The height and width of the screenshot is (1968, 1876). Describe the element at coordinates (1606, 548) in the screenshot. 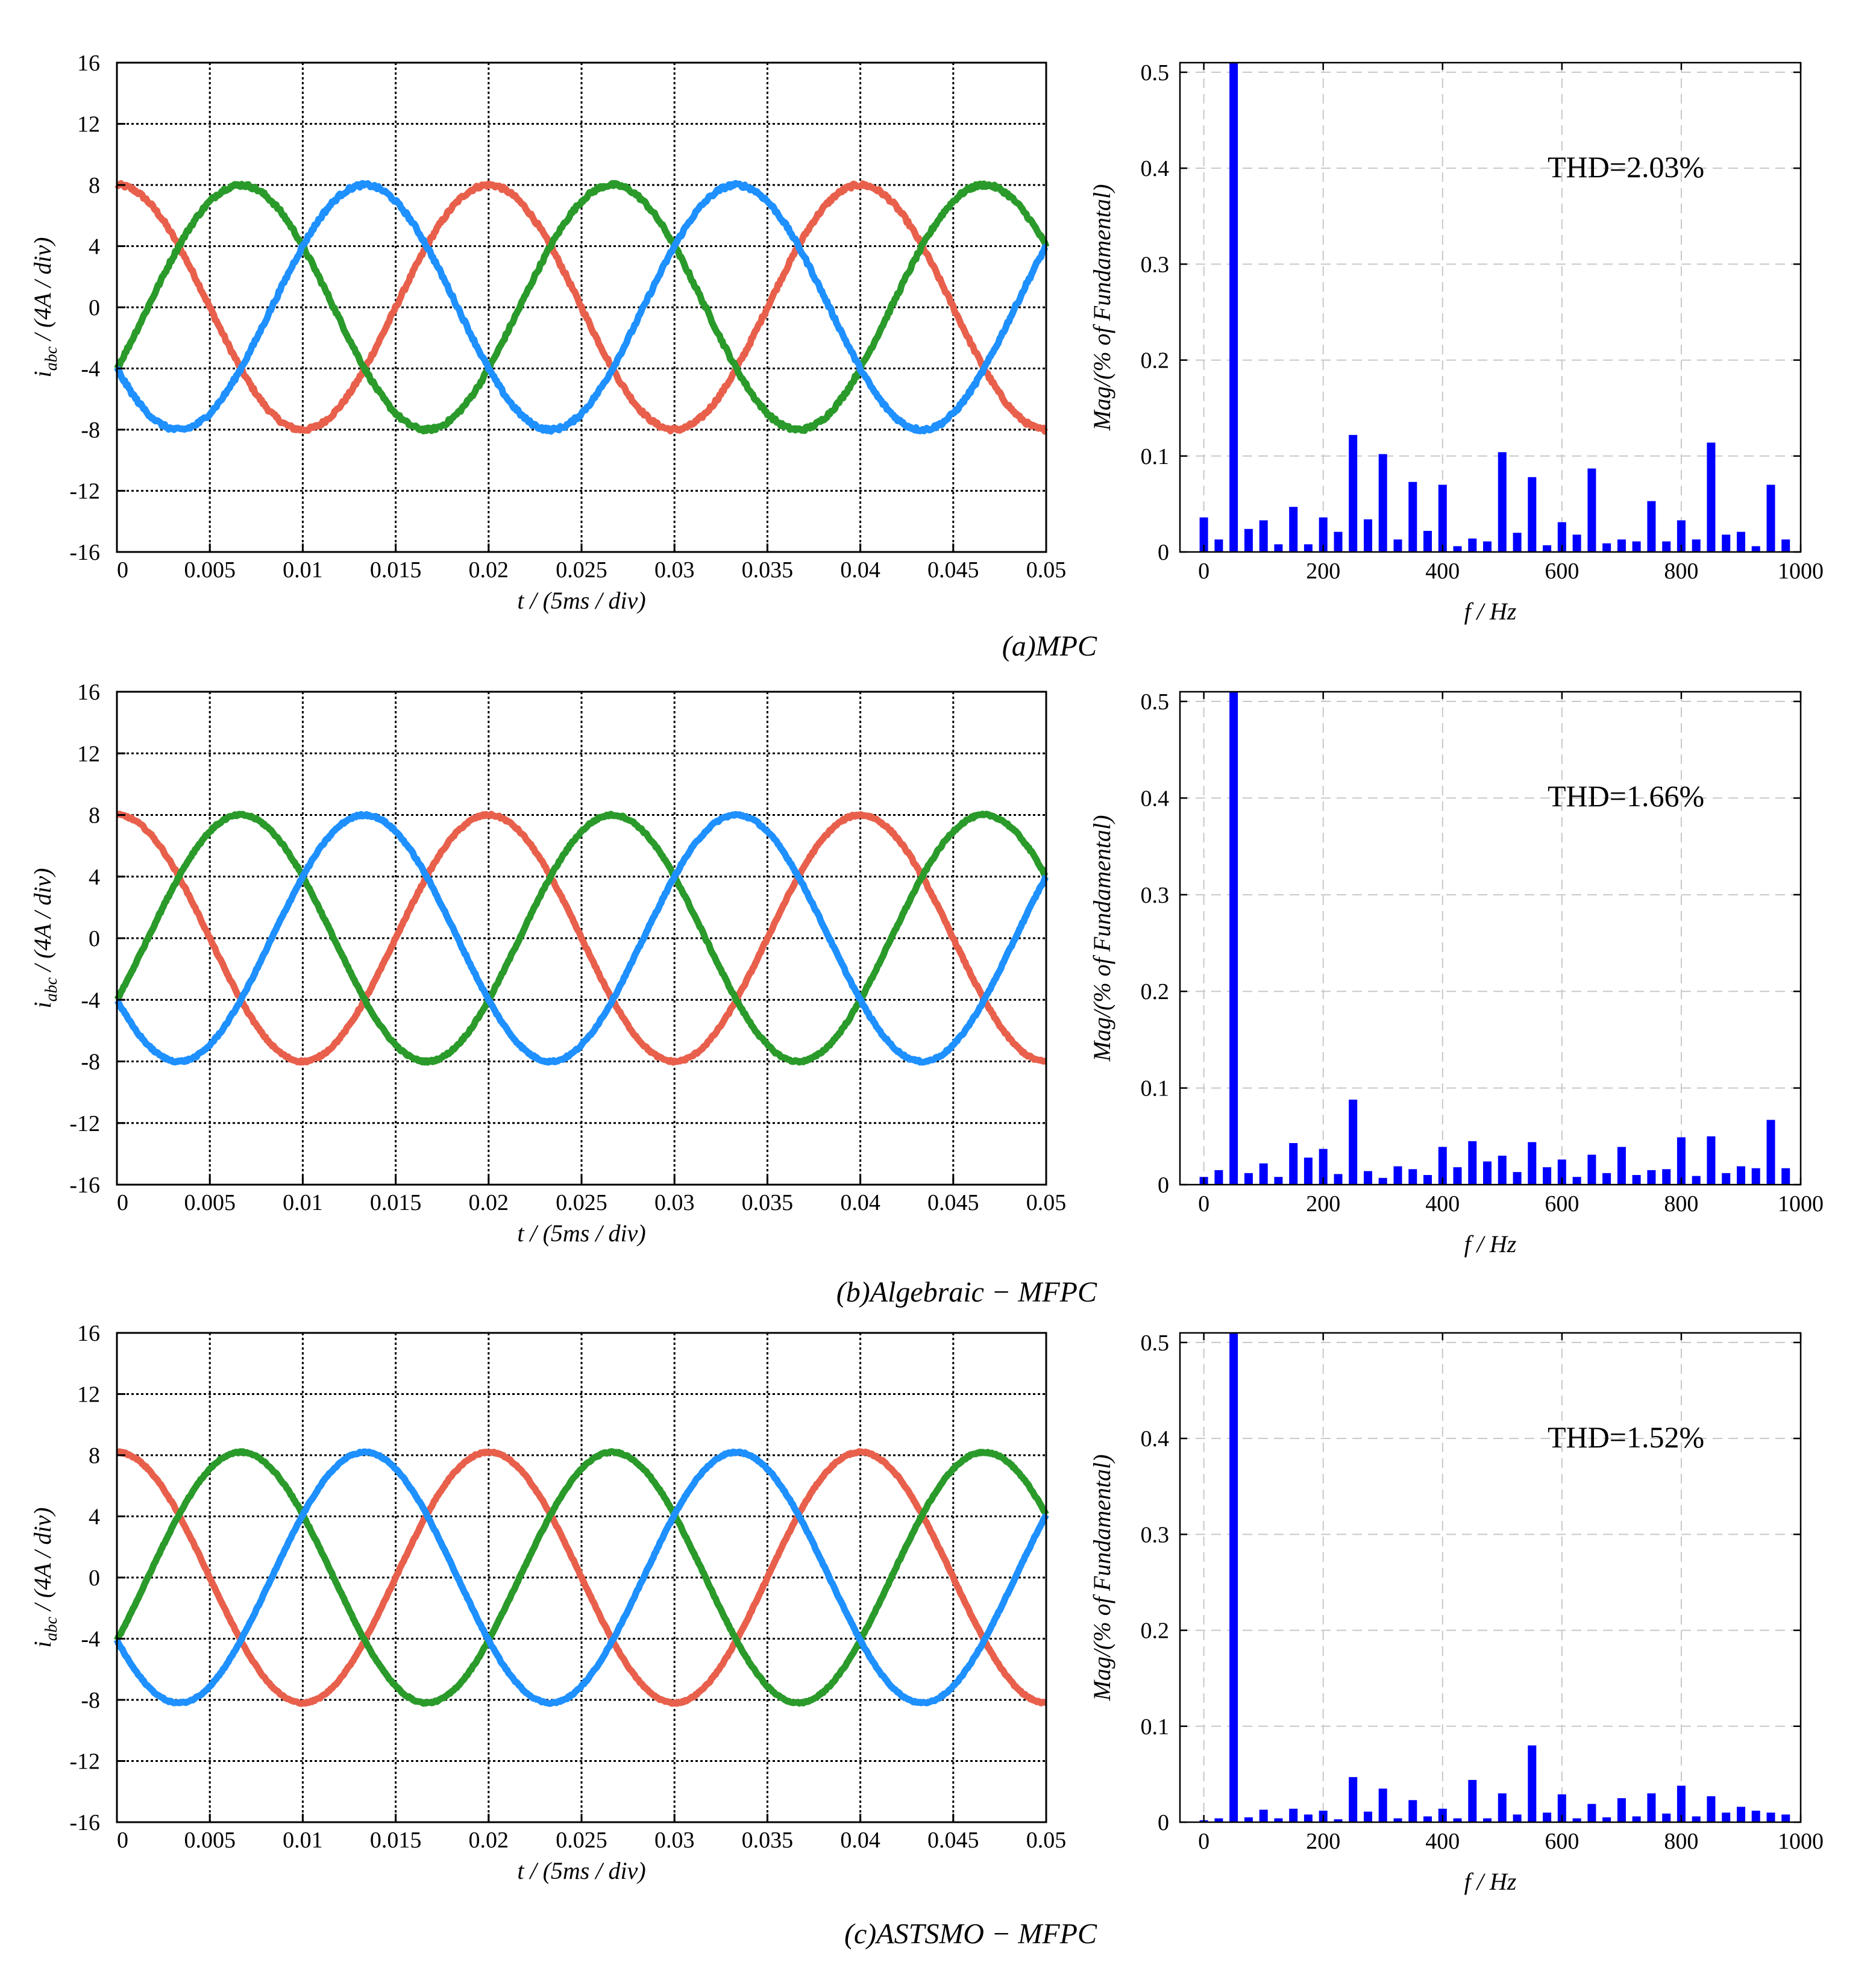

I see `harmonic-bar-675hz` at that location.